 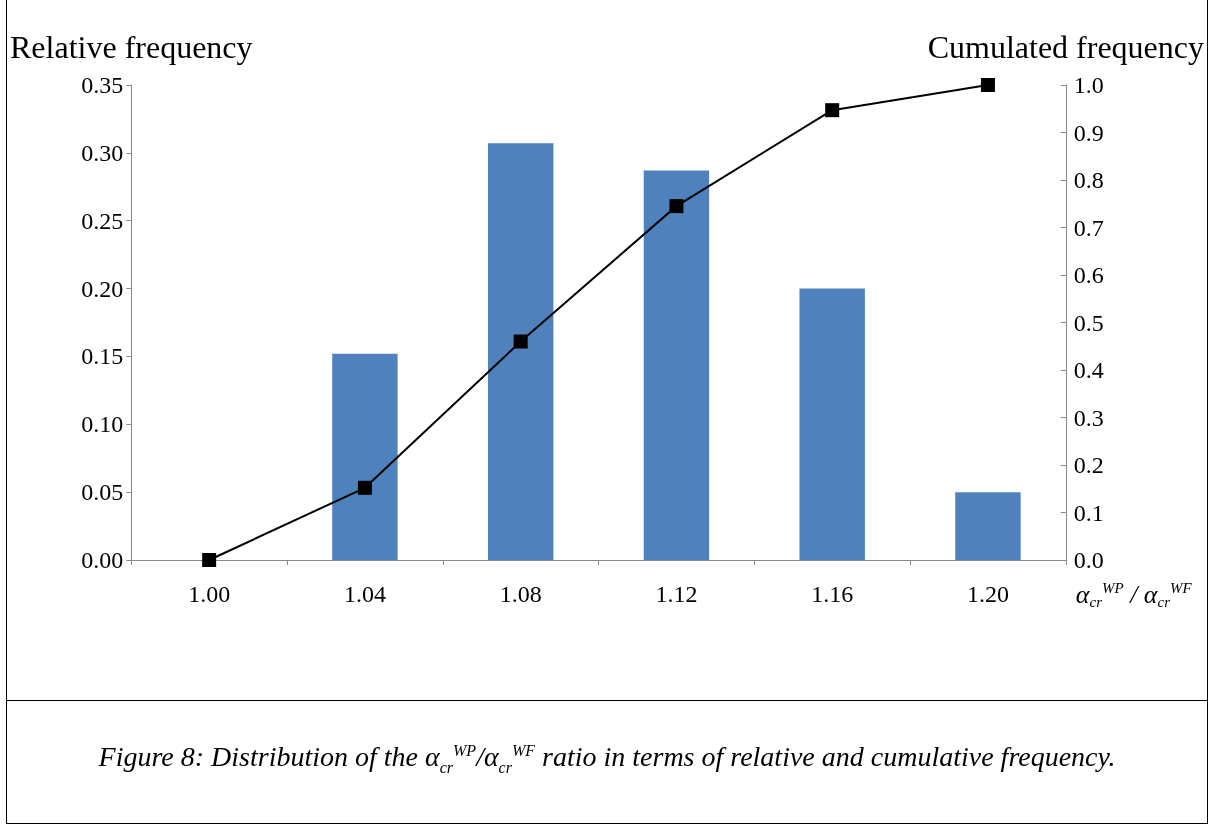 What do you see at coordinates (1088, 275) in the screenshot?
I see `y2-tick-label: 0.6` at bounding box center [1088, 275].